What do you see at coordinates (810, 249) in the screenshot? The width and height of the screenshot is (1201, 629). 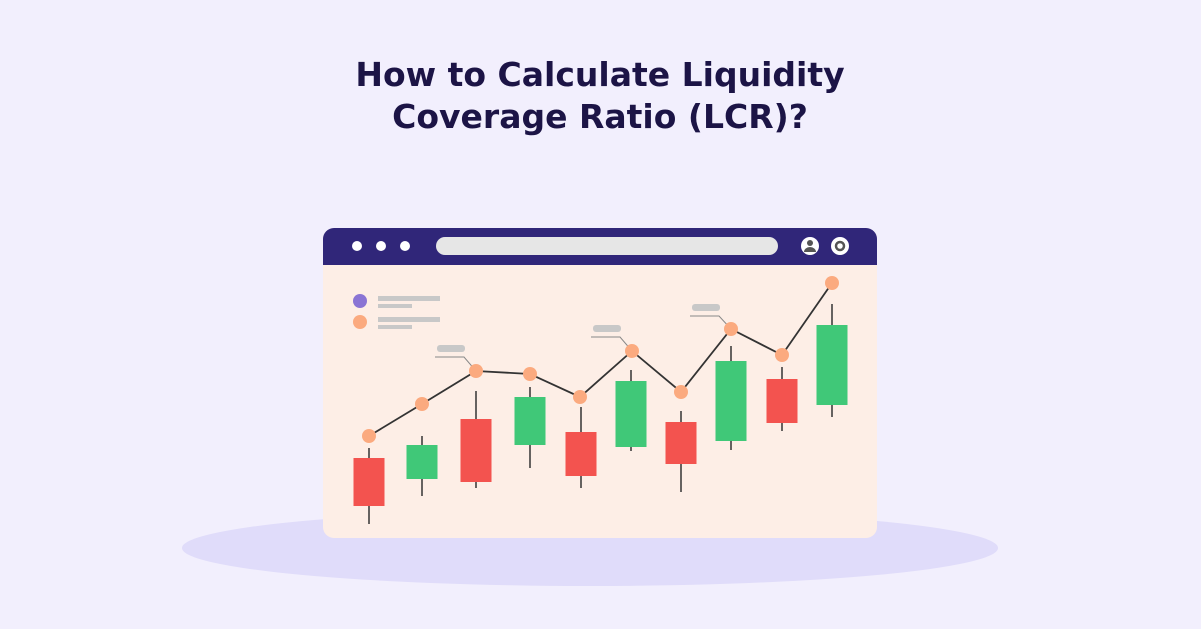 I see `user-icon-body` at bounding box center [810, 249].